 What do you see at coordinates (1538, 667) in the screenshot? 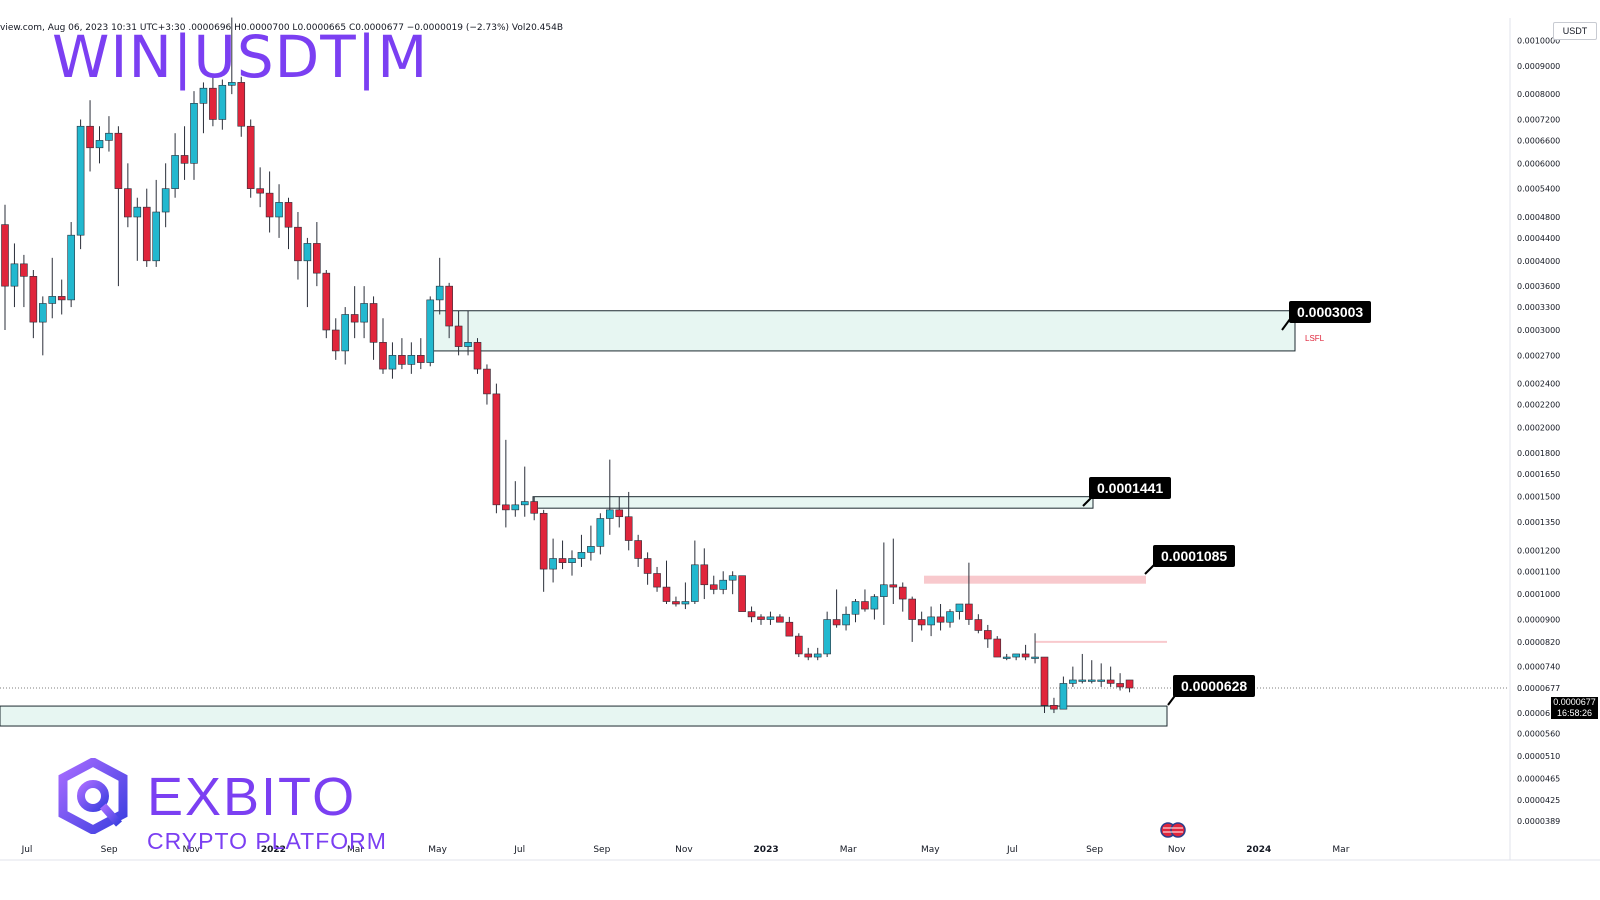
I see `price-tick-label: 0.0000740` at bounding box center [1538, 667].